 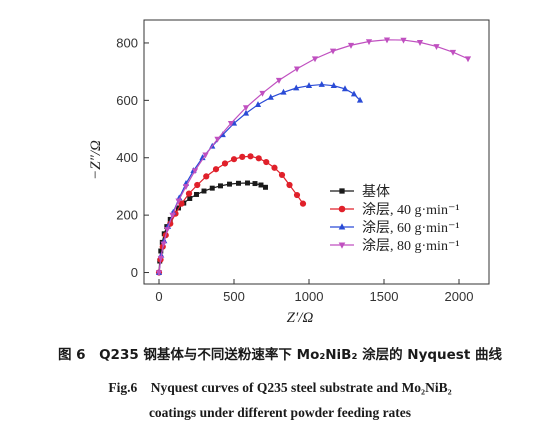 I want to click on series-line, so click(x=212, y=227).